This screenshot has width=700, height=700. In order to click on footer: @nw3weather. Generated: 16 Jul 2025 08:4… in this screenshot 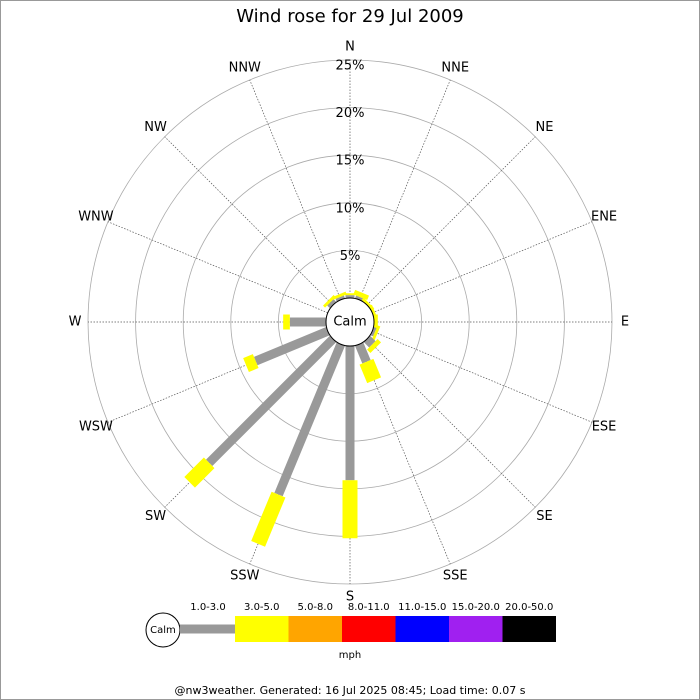, I will do `click(350, 690)`.